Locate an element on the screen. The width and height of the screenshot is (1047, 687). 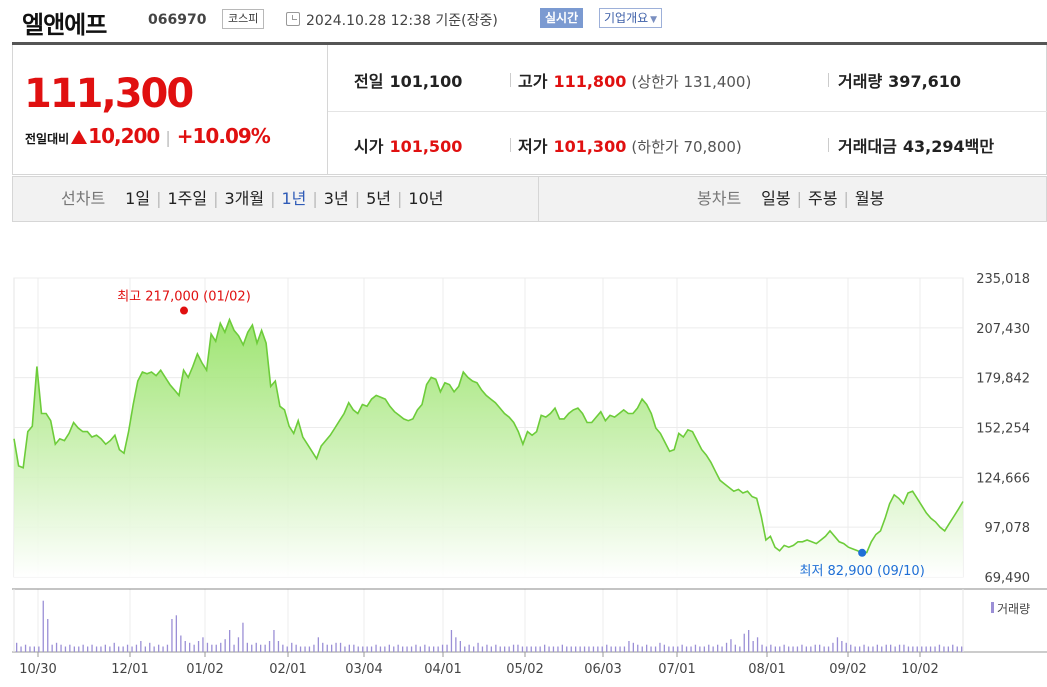
period-1w: 1주일 is located at coordinates (187, 198).